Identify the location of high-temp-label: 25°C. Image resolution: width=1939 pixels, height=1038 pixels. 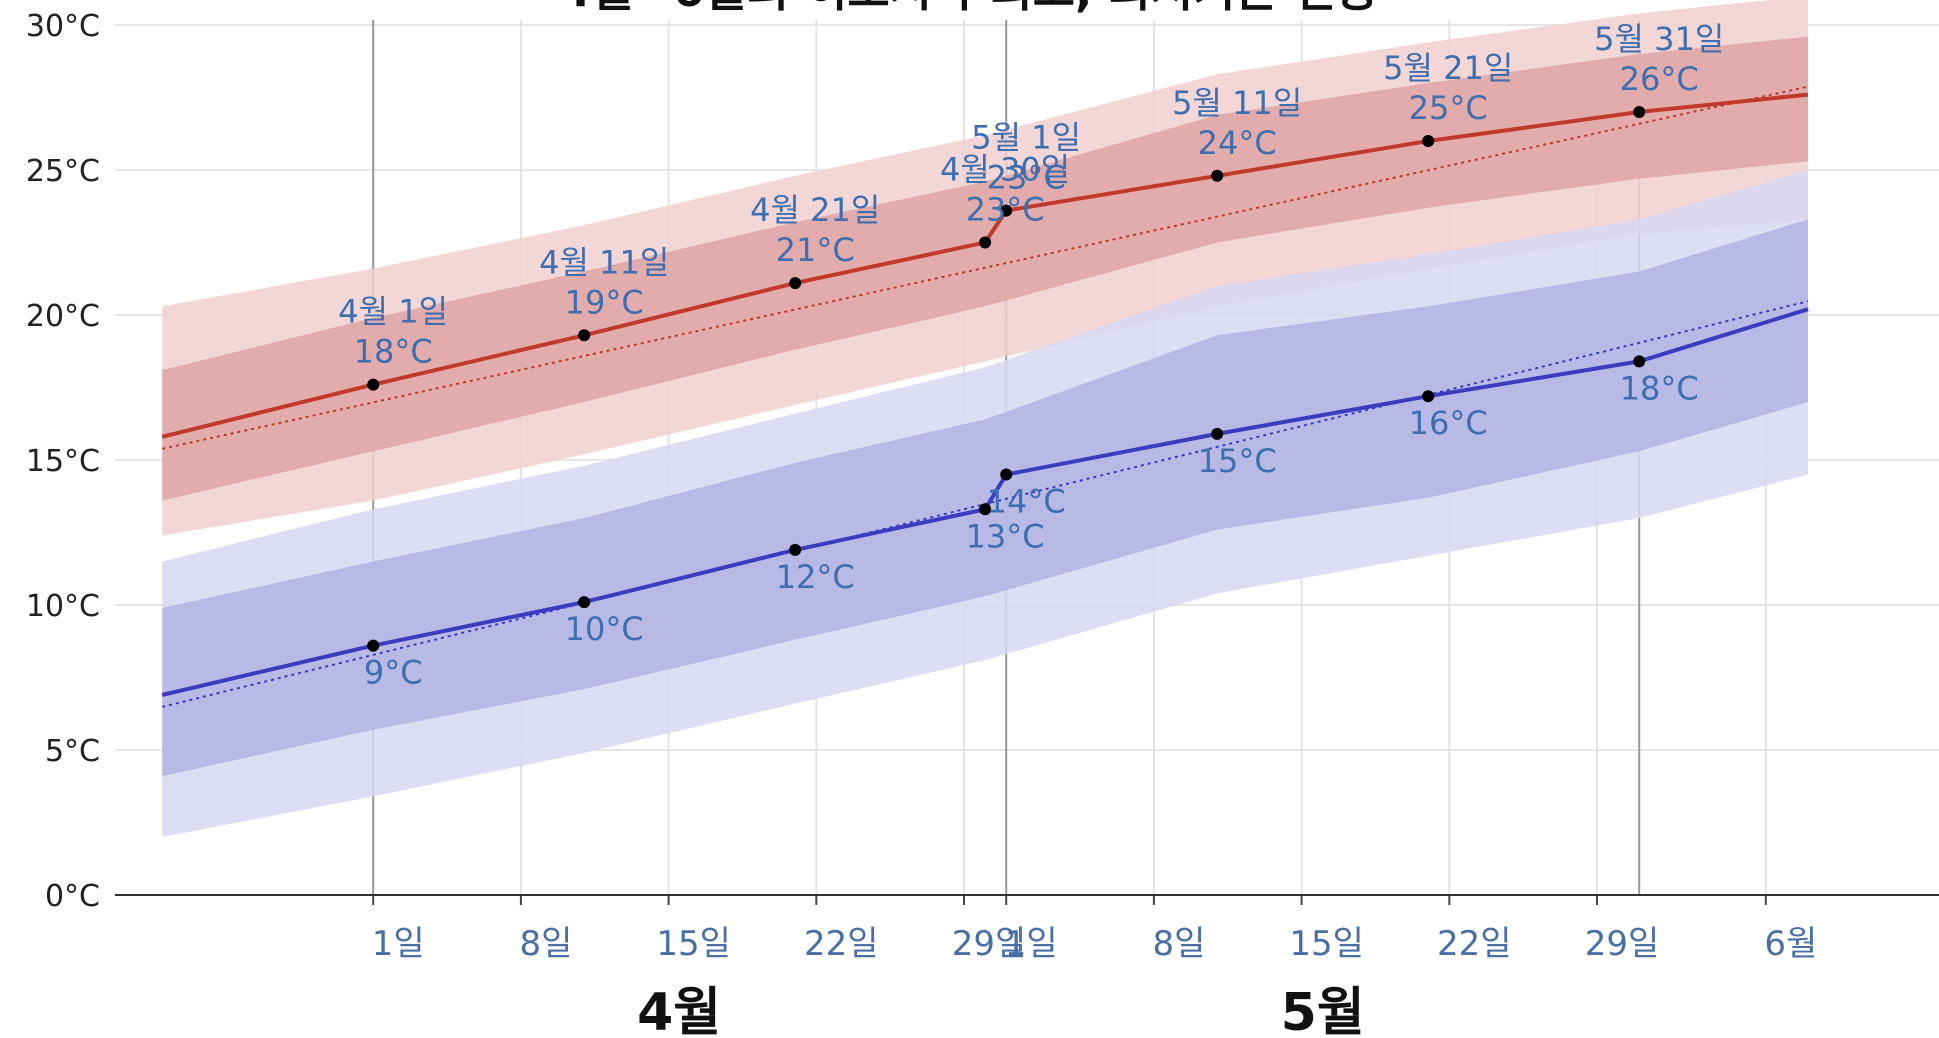
(1448, 108).